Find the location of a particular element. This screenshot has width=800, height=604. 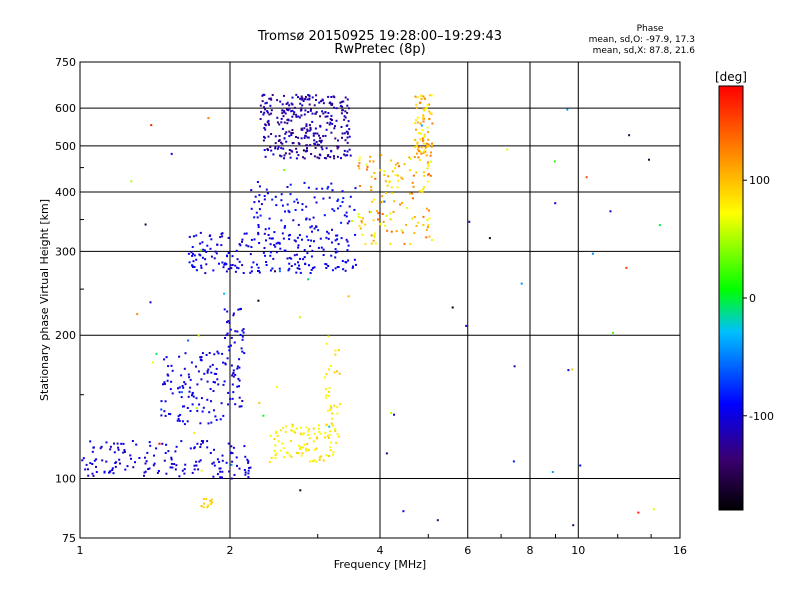

y-tick-label: 750 is located at coordinates (65, 62).